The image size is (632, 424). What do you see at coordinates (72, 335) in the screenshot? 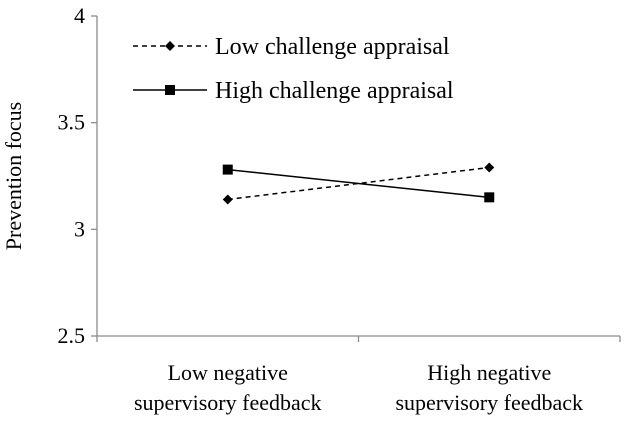
I see `y-tick-label: 2.5` at bounding box center [72, 335].